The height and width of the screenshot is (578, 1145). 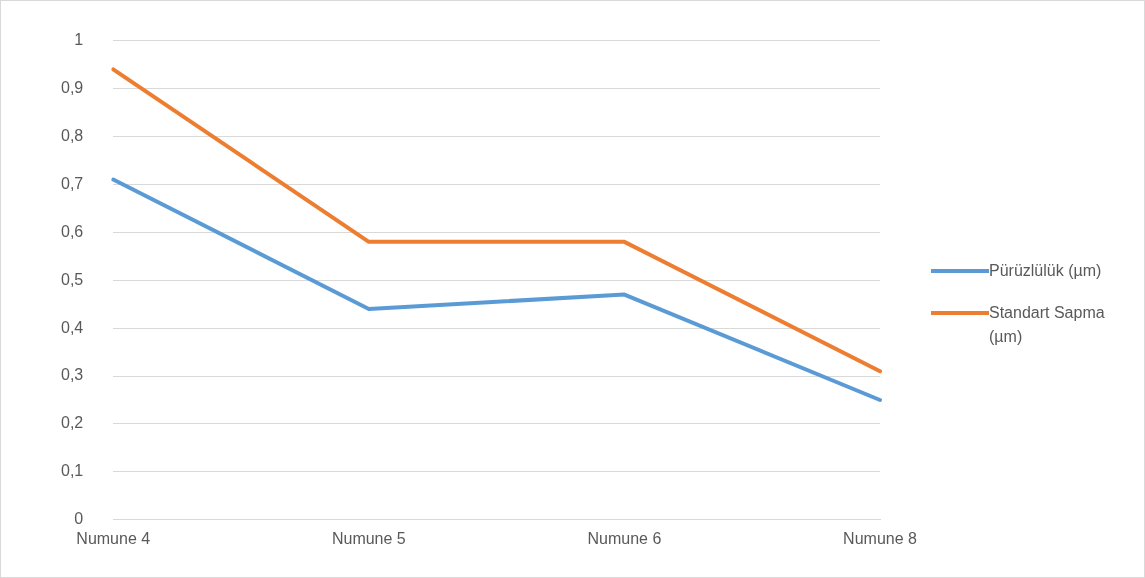 What do you see at coordinates (880, 538) in the screenshot?
I see `x-tick-label: Numune 8` at bounding box center [880, 538].